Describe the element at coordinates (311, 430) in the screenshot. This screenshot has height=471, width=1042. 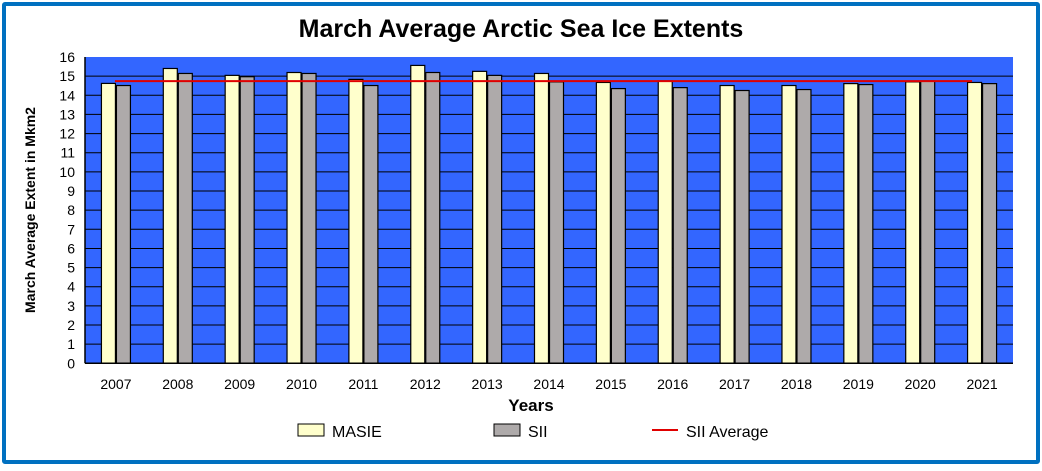
I see `legend-swatch-masie` at that location.